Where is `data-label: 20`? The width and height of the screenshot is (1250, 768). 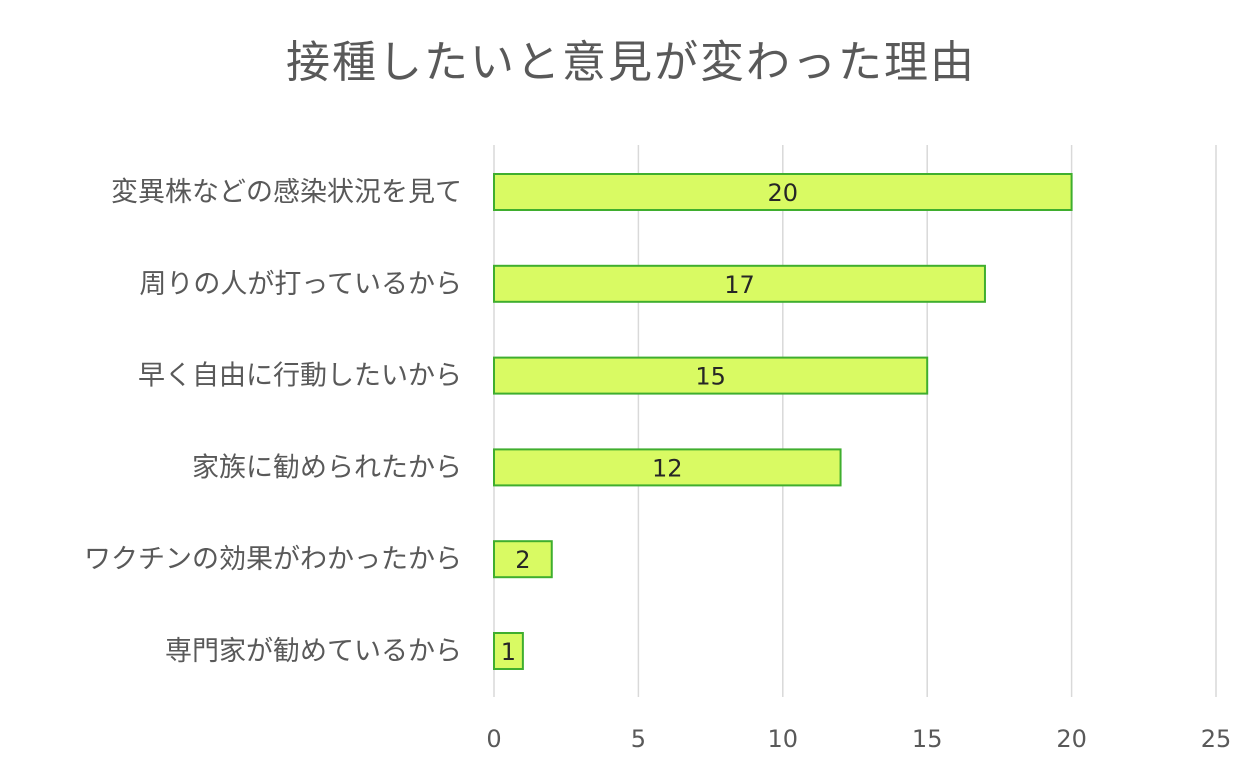
data-label: 20 is located at coordinates (783, 193).